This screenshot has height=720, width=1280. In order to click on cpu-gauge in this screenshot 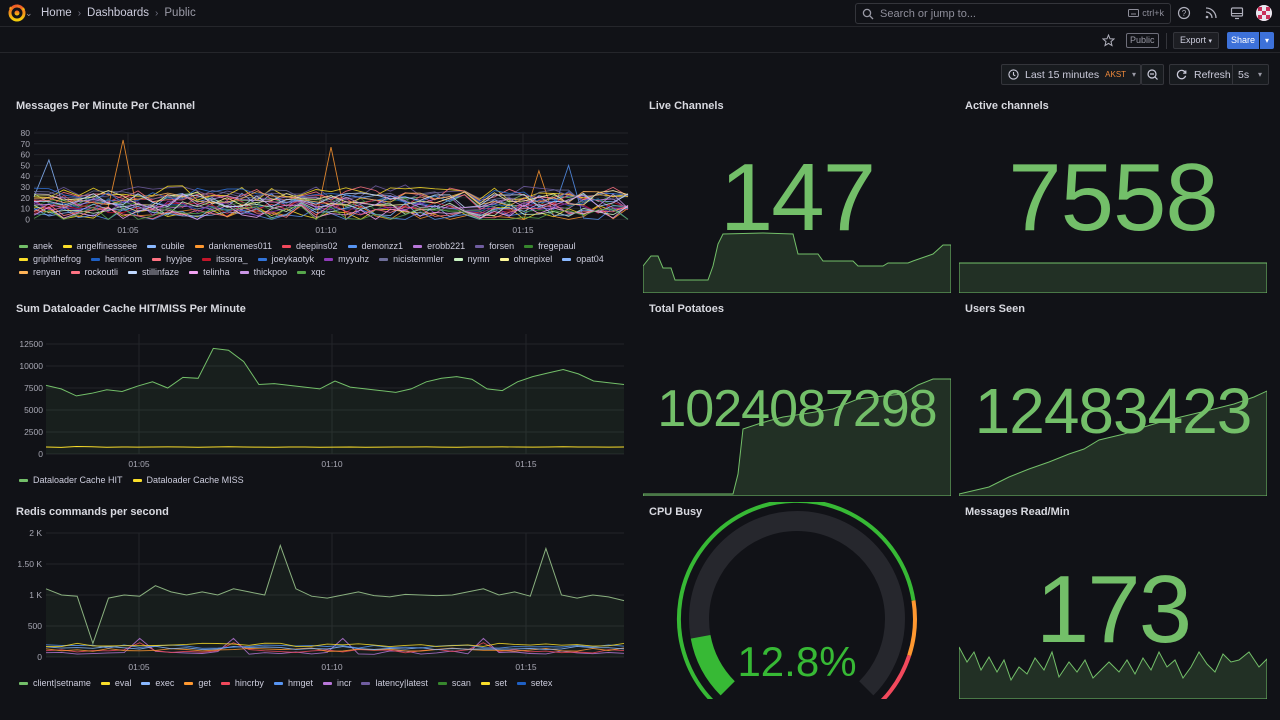, I will do `click(796, 600)`.